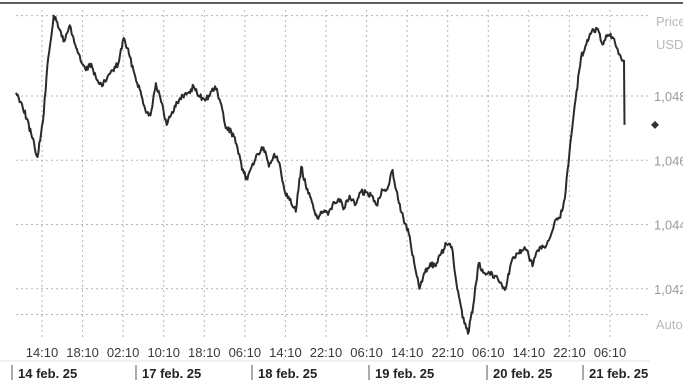  What do you see at coordinates (171, 373) in the screenshot?
I see `date-label: 17 feb. 25` at bounding box center [171, 373].